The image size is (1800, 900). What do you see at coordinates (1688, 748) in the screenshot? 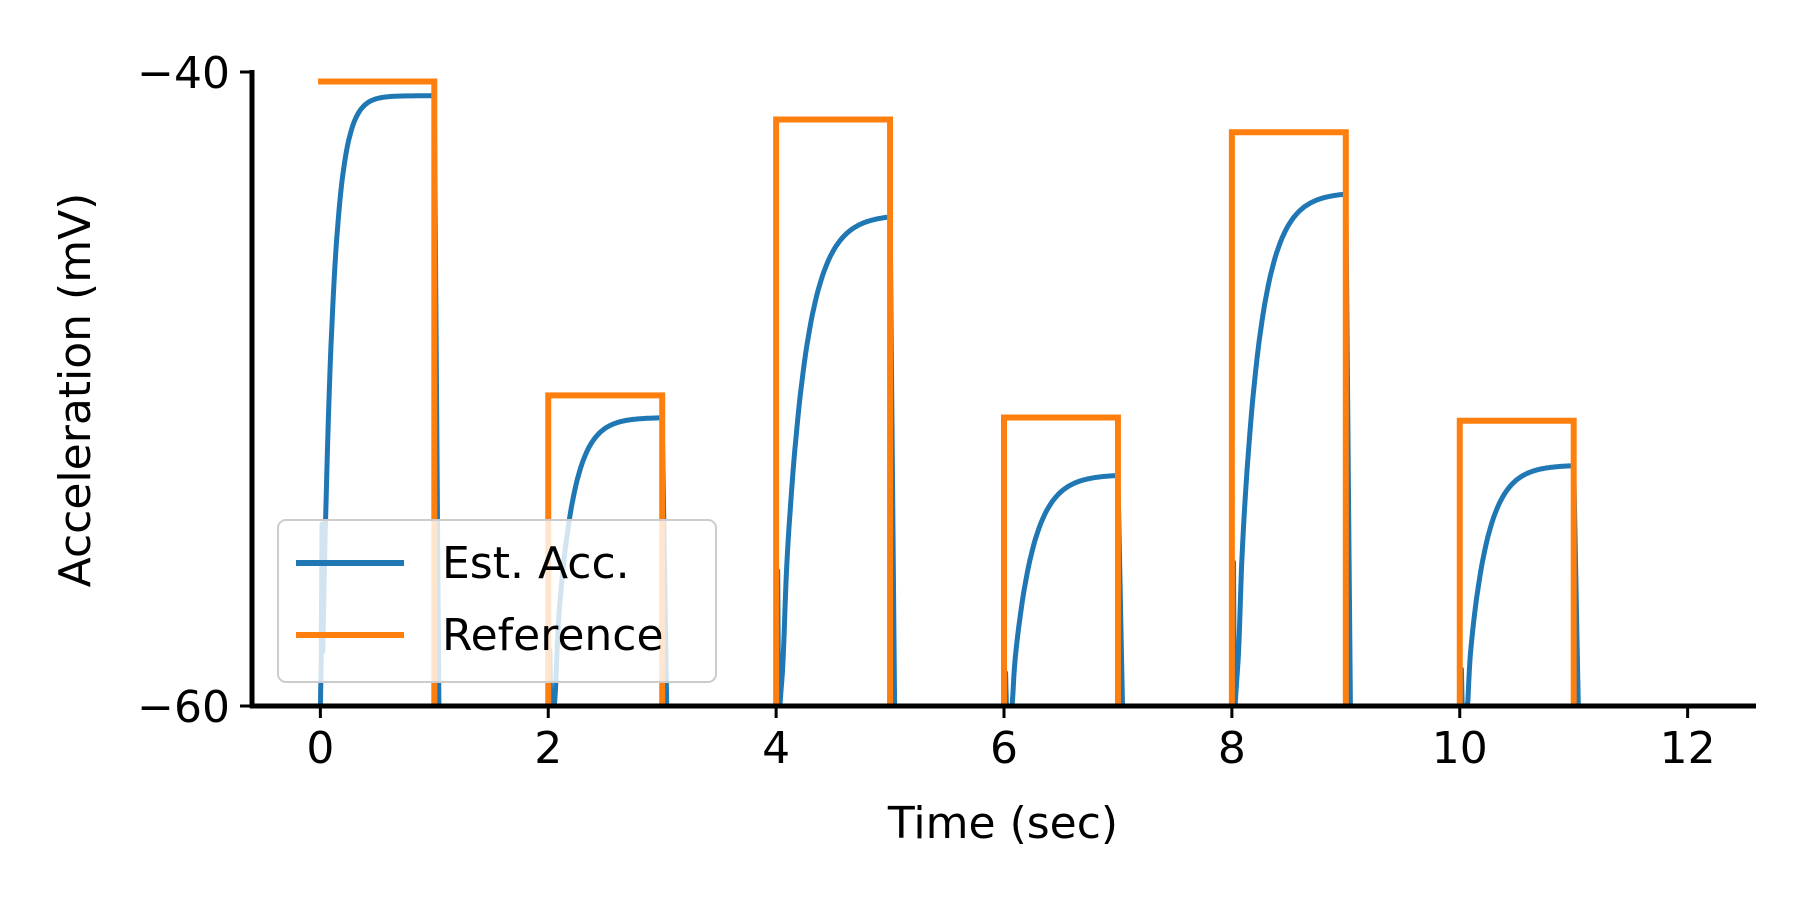
I see `x-tick-label: 12` at bounding box center [1688, 748].